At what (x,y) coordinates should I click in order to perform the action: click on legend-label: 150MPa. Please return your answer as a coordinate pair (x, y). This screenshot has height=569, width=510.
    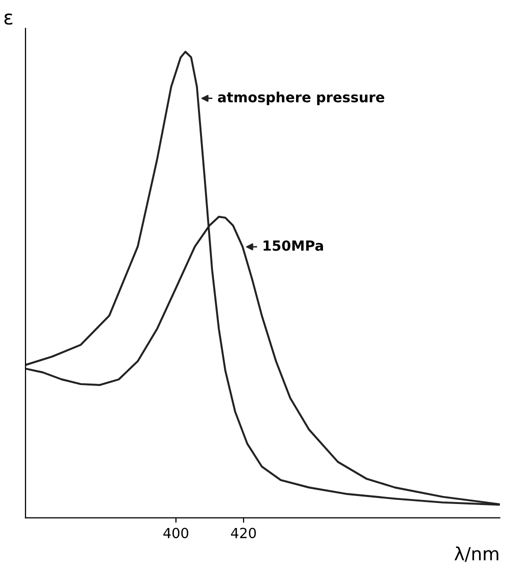
    Looking at the image, I should click on (293, 245).